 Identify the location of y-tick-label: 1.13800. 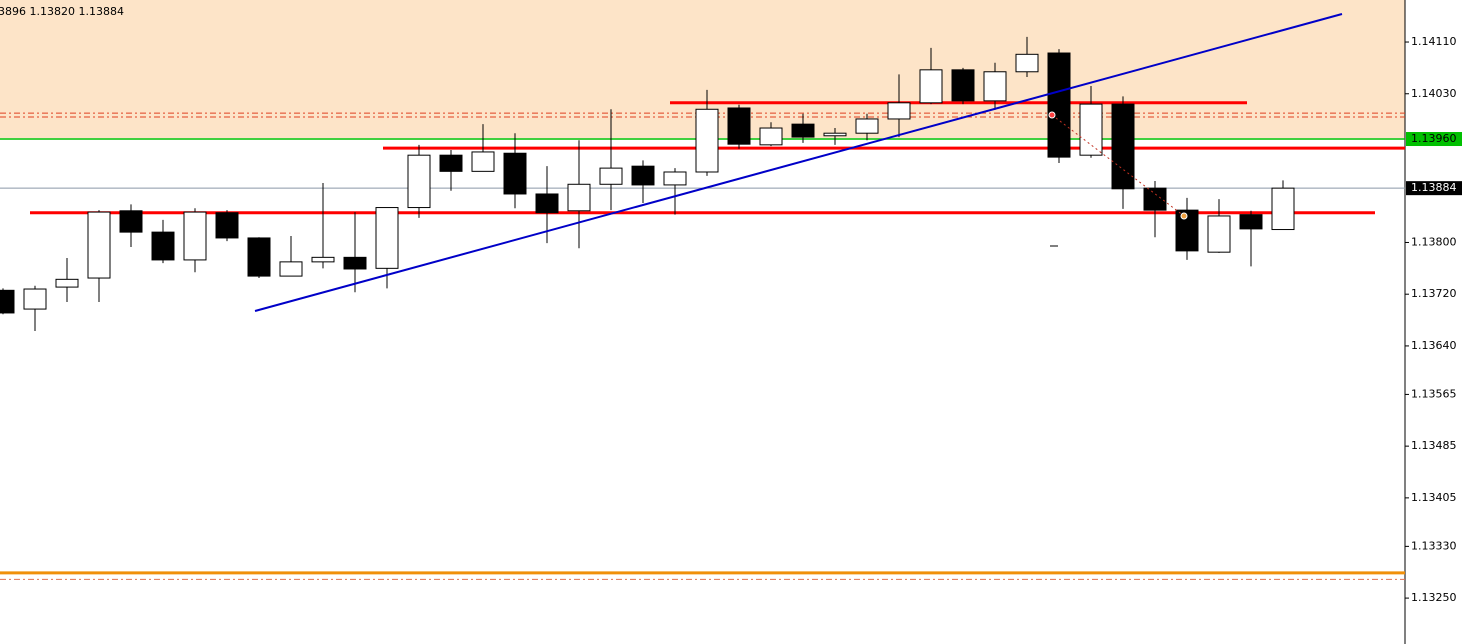
(1434, 241).